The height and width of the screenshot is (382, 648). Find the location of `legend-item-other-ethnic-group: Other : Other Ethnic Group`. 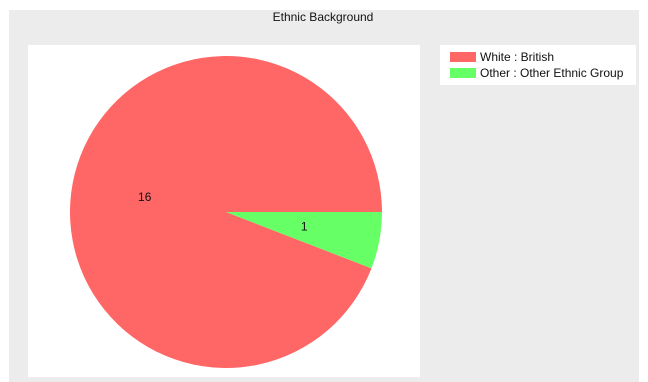

legend-item-other-ethnic-group: Other : Other Ethnic Group is located at coordinates (536, 73).